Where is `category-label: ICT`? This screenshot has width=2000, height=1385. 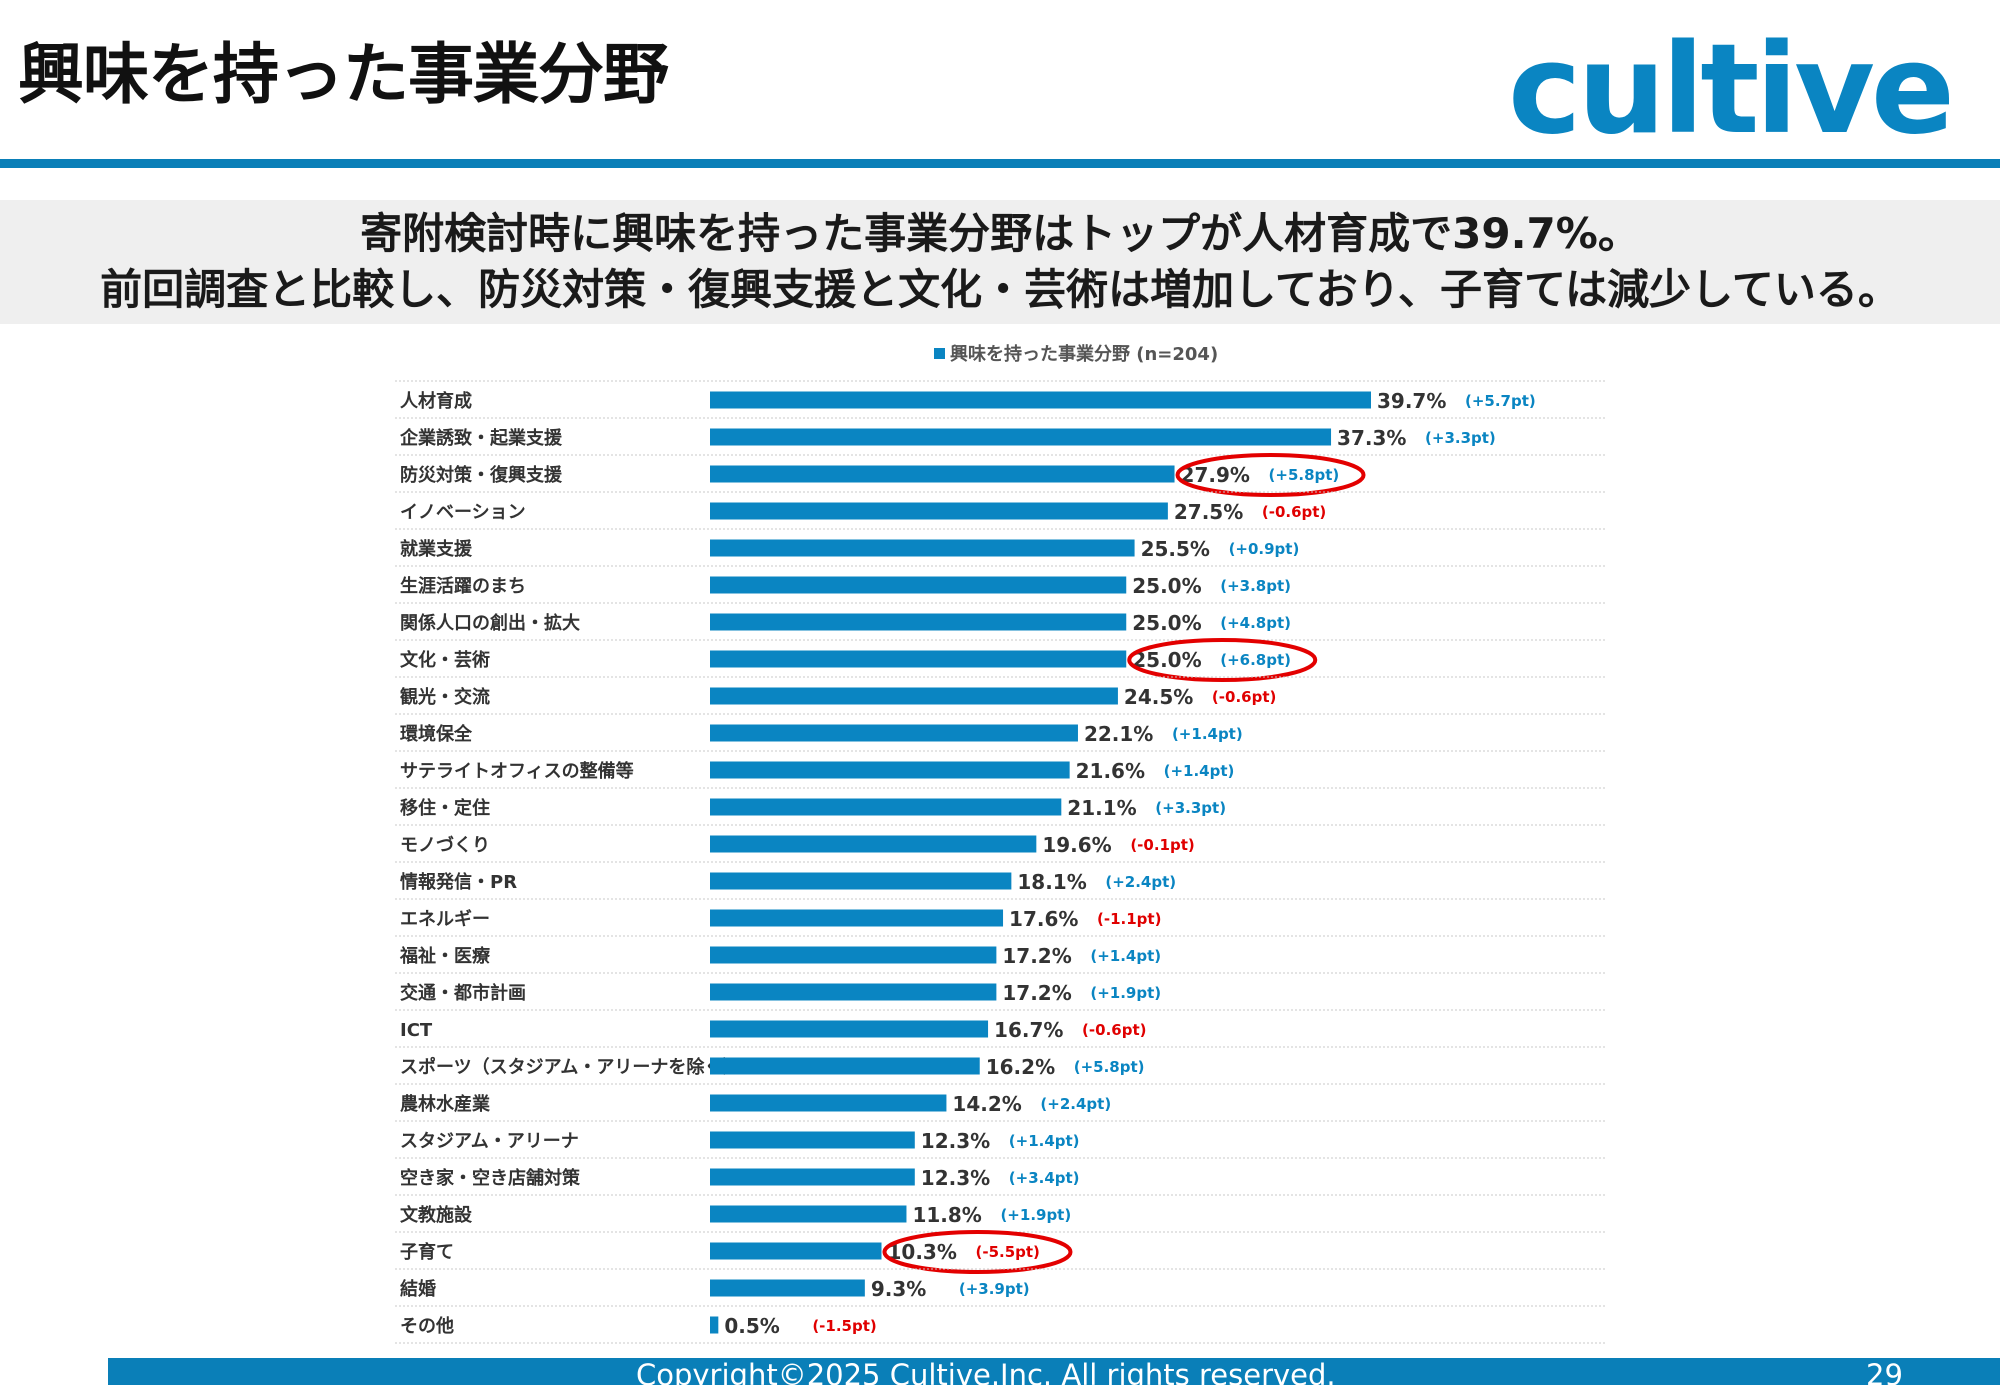 category-label: ICT is located at coordinates (416, 1030).